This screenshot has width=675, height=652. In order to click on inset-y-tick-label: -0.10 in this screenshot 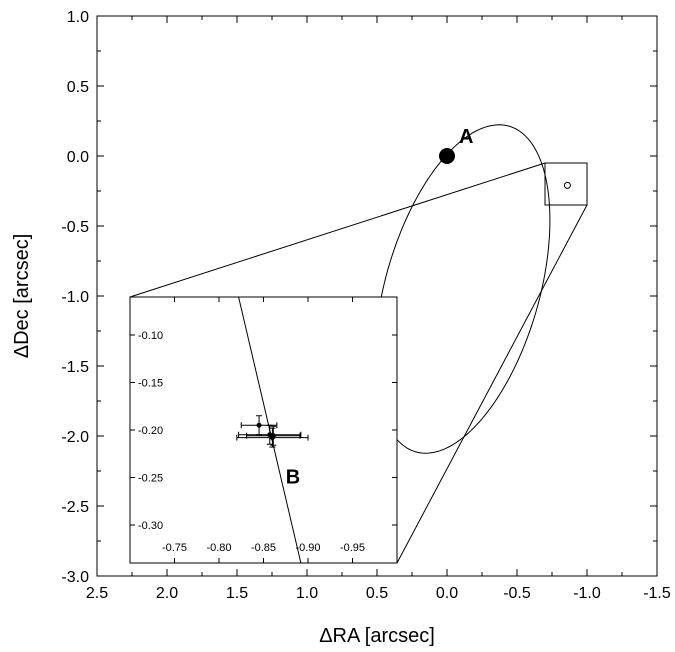, I will do `click(150, 336)`.